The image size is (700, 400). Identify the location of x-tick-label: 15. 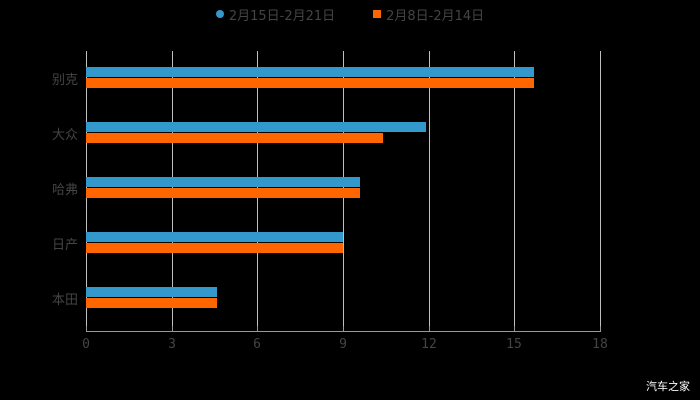
(514, 344).